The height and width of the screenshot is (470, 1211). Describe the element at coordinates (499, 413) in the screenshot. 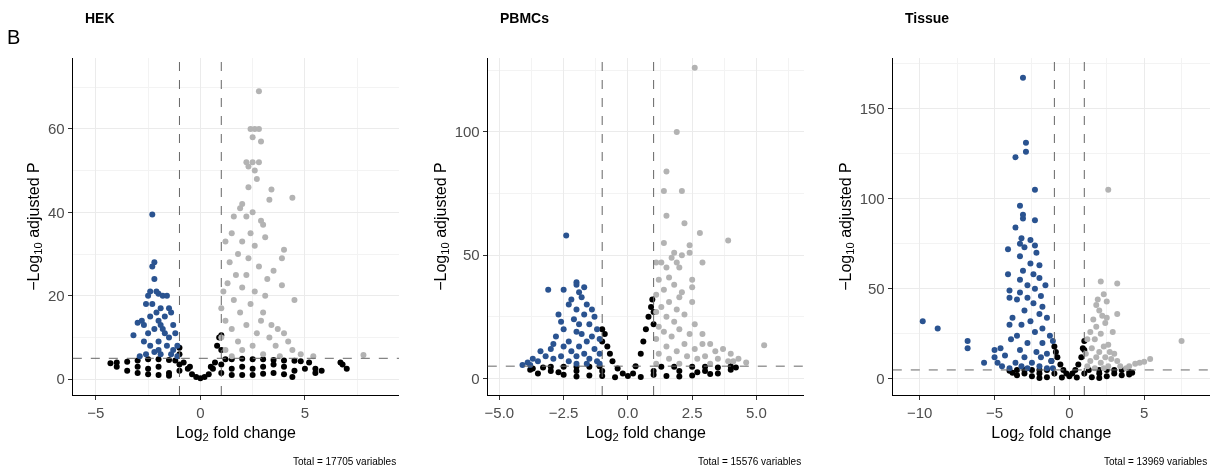

I see `x-tick-label: −5.0` at that location.